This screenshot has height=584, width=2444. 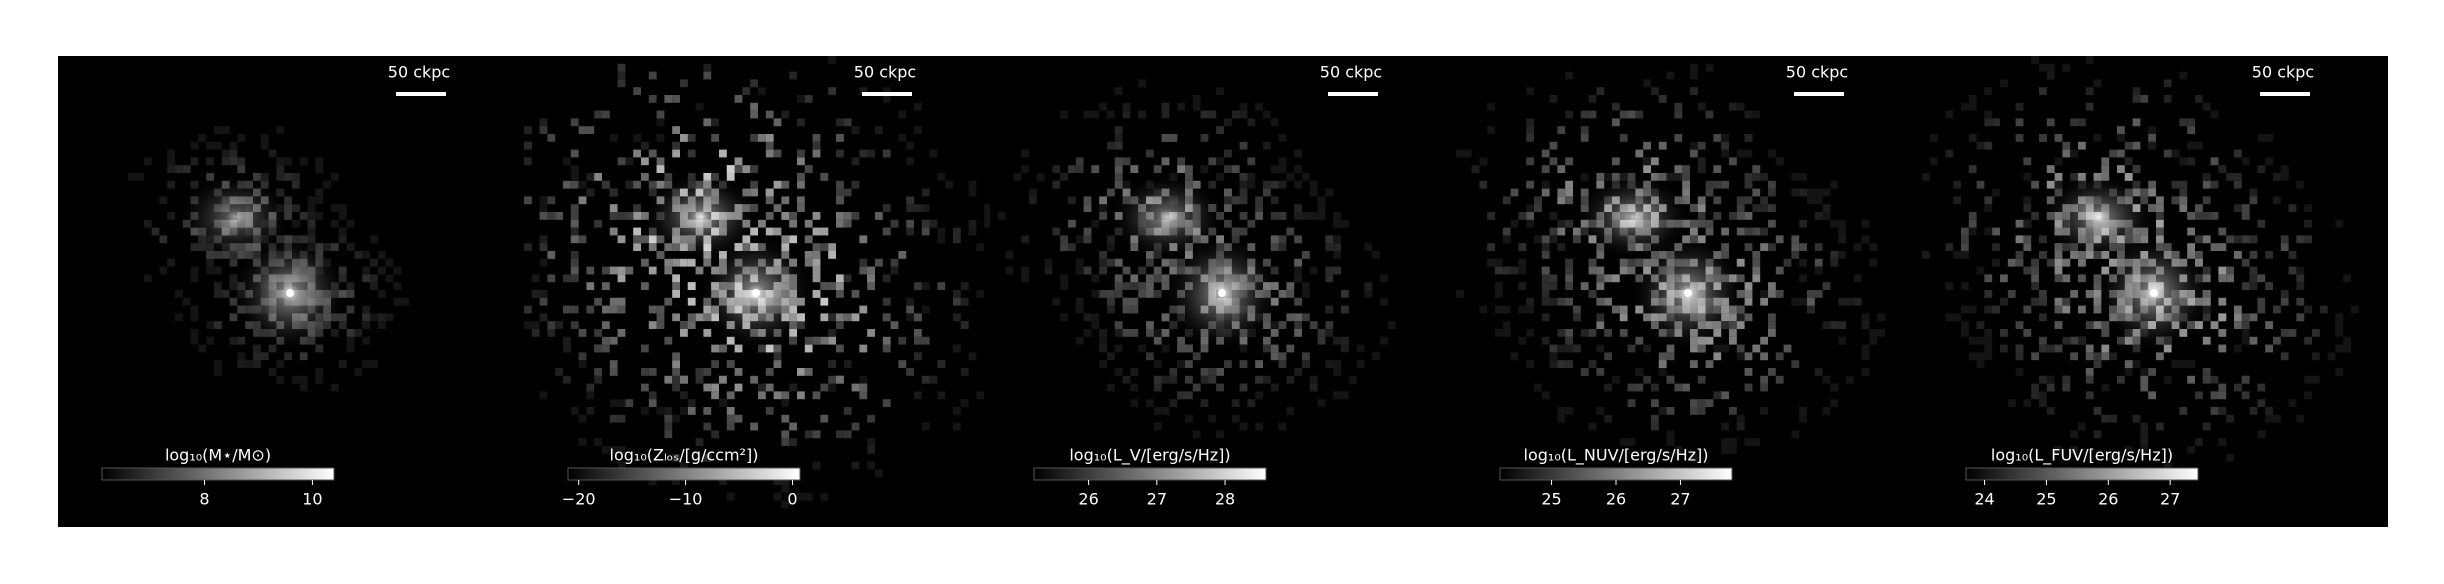 What do you see at coordinates (2283, 72) in the screenshot?
I see `scale-label: 50 ckpc` at bounding box center [2283, 72].